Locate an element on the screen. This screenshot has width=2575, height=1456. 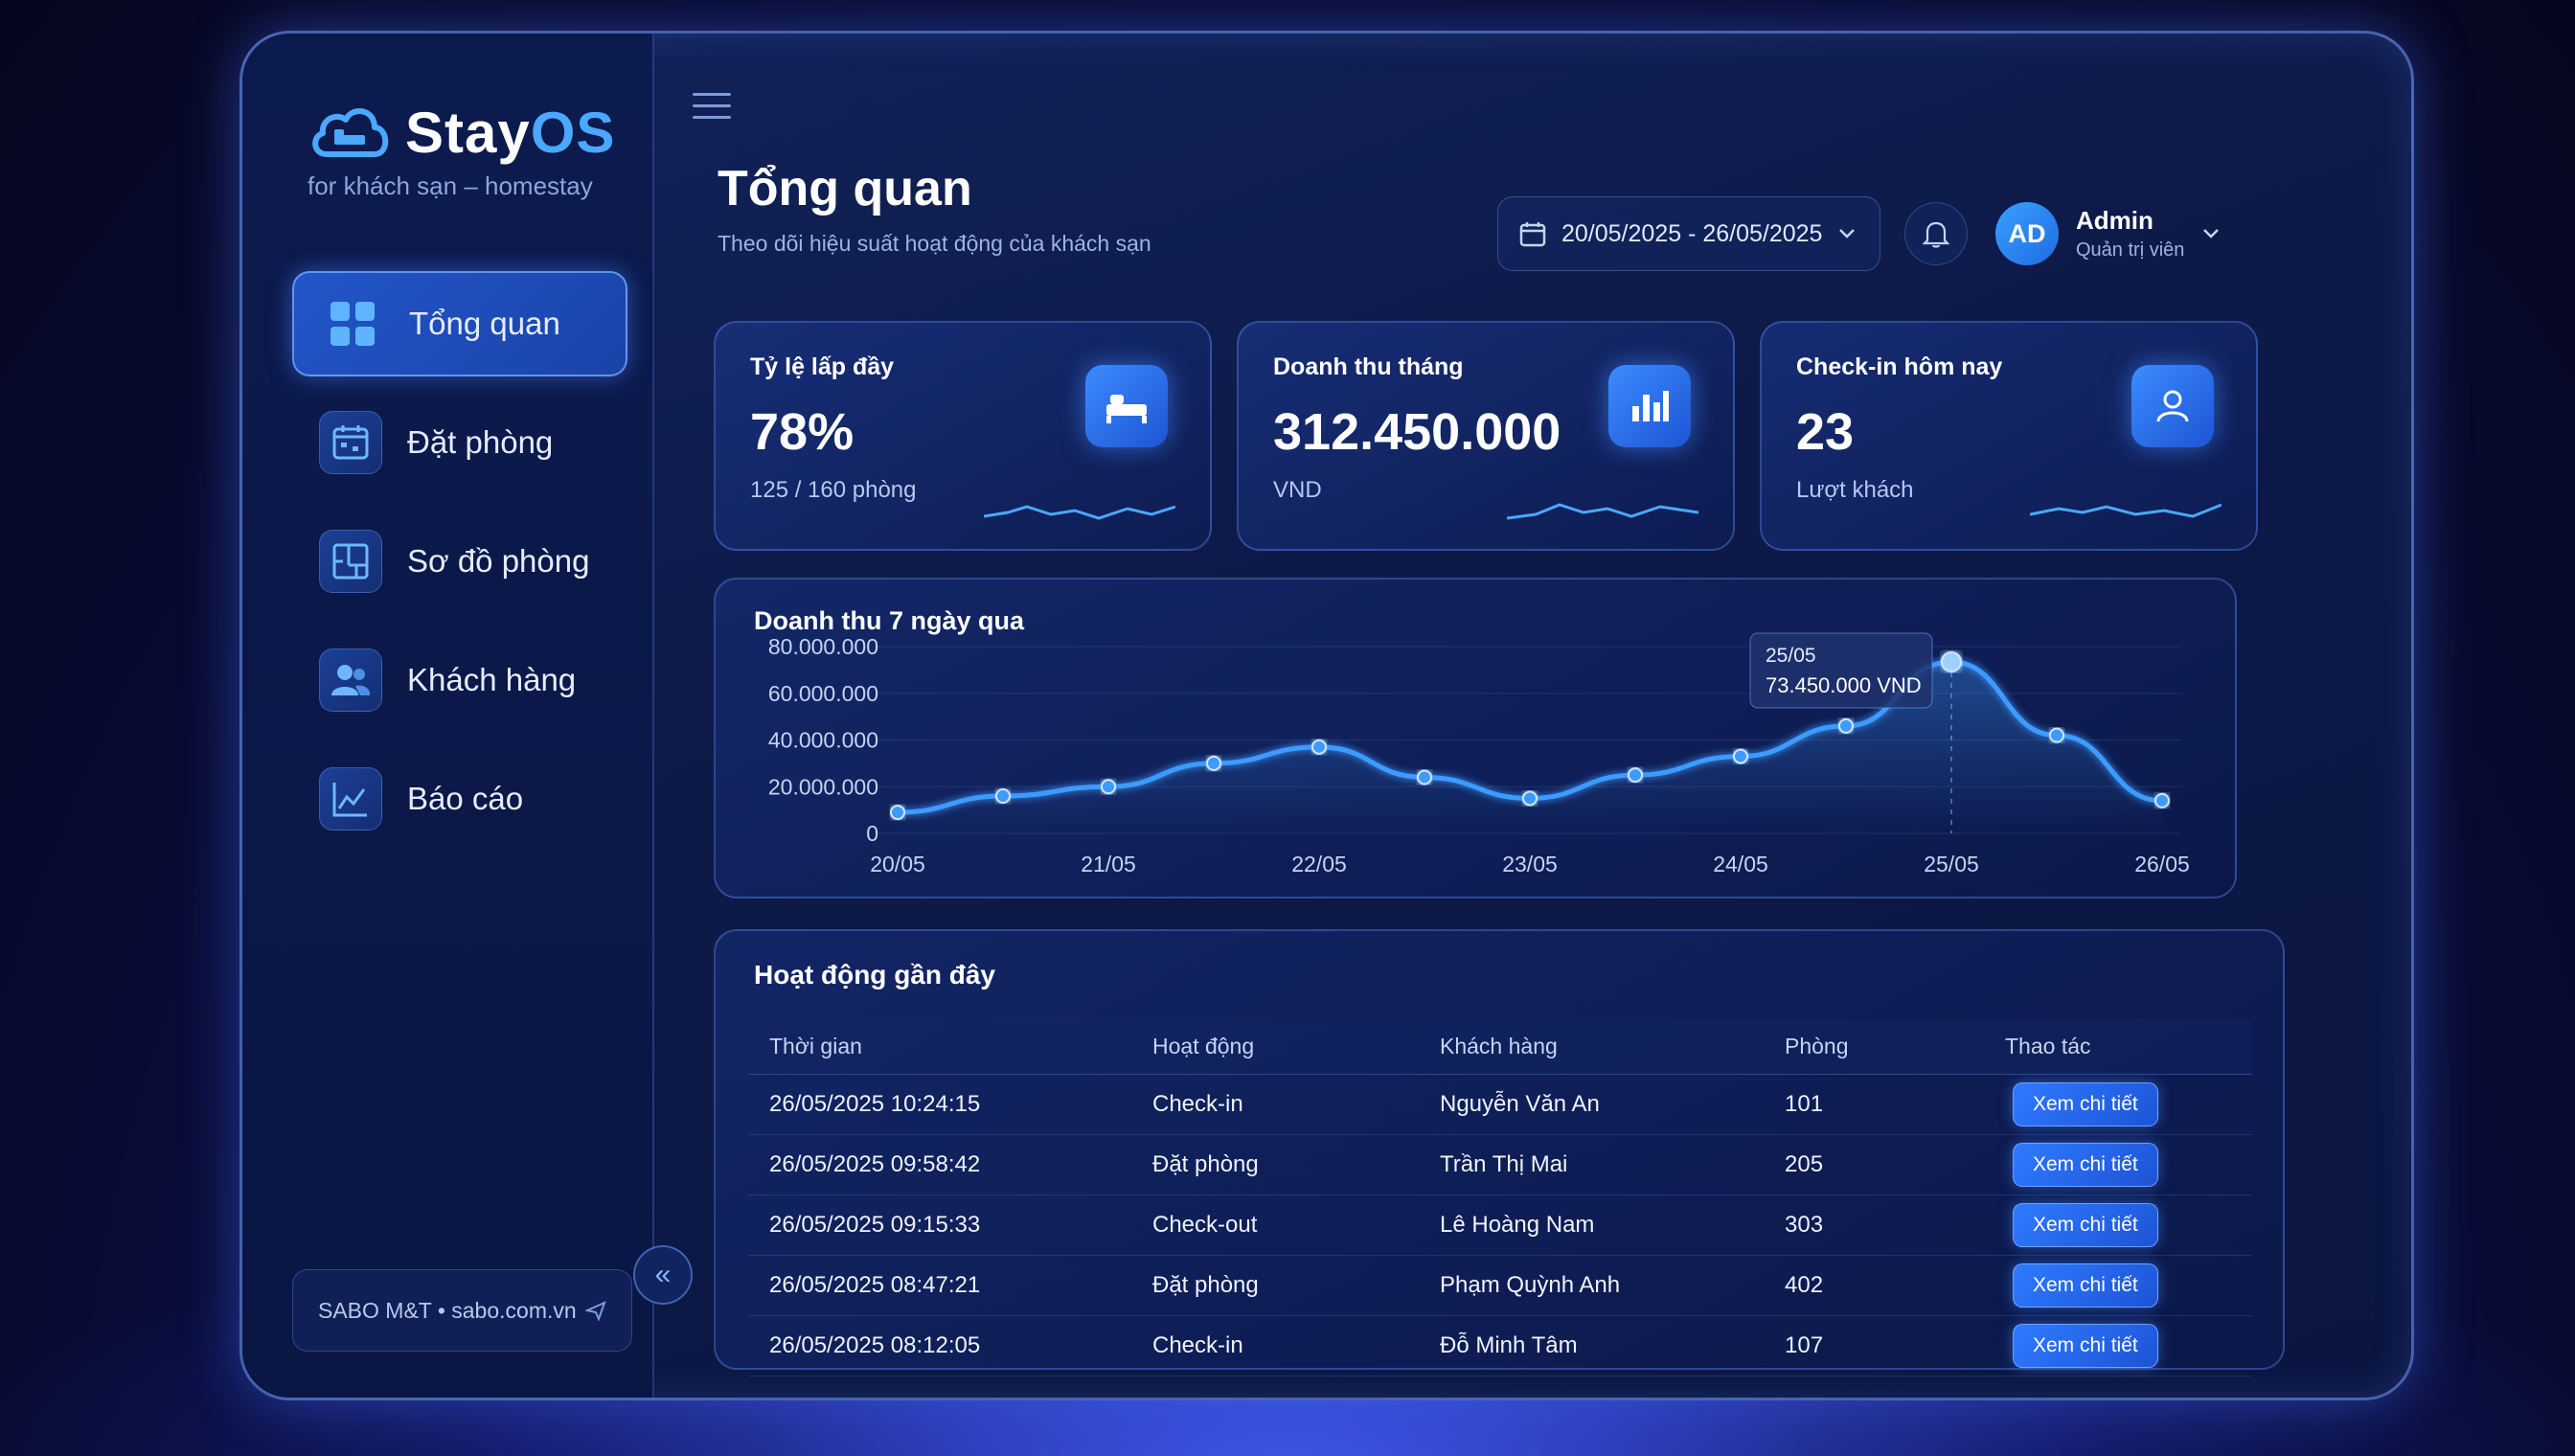
page-title: Tổng quan is located at coordinates (845, 189).